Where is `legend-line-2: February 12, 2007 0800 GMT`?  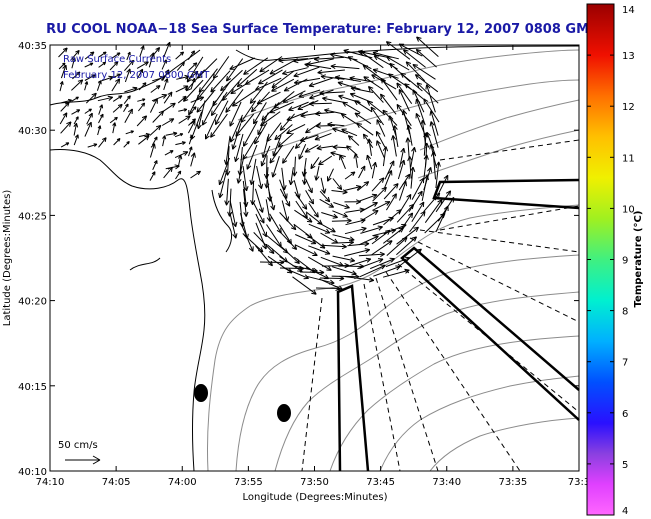
legend-line-2: February 12, 2007 0800 GMT is located at coordinates (136, 75).